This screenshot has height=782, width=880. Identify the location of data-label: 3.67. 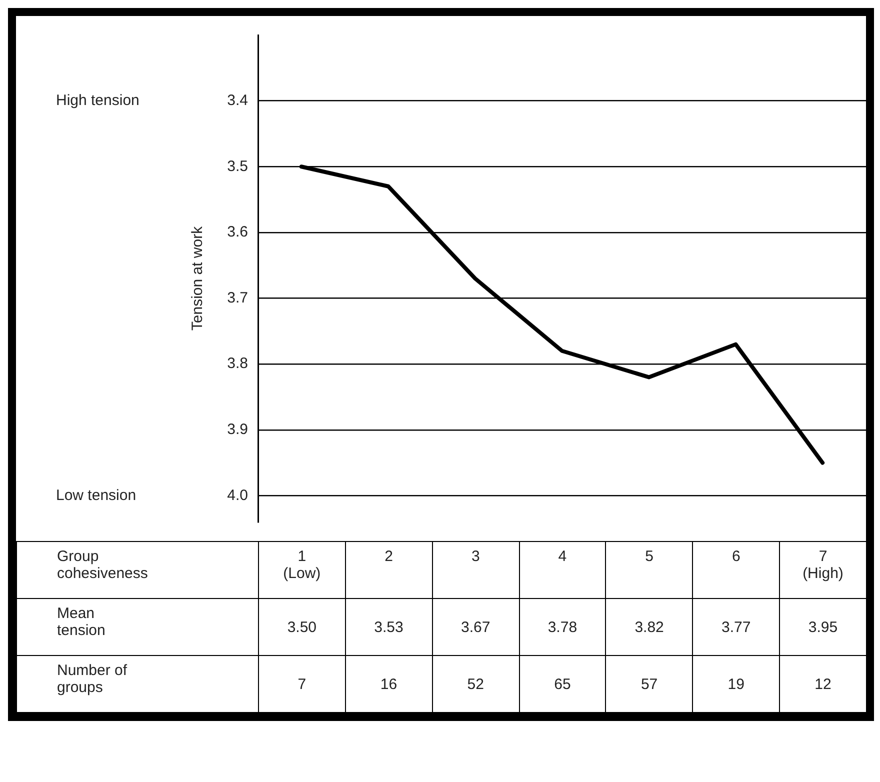
(476, 627).